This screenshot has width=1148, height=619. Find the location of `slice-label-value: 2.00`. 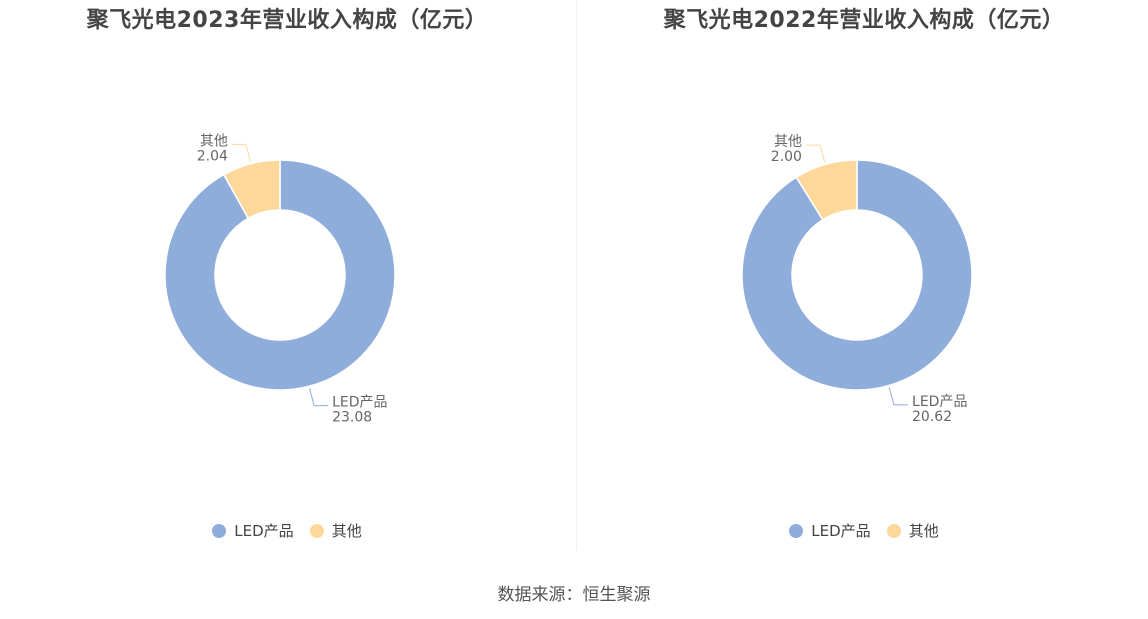

slice-label-value: 2.00 is located at coordinates (786, 157).